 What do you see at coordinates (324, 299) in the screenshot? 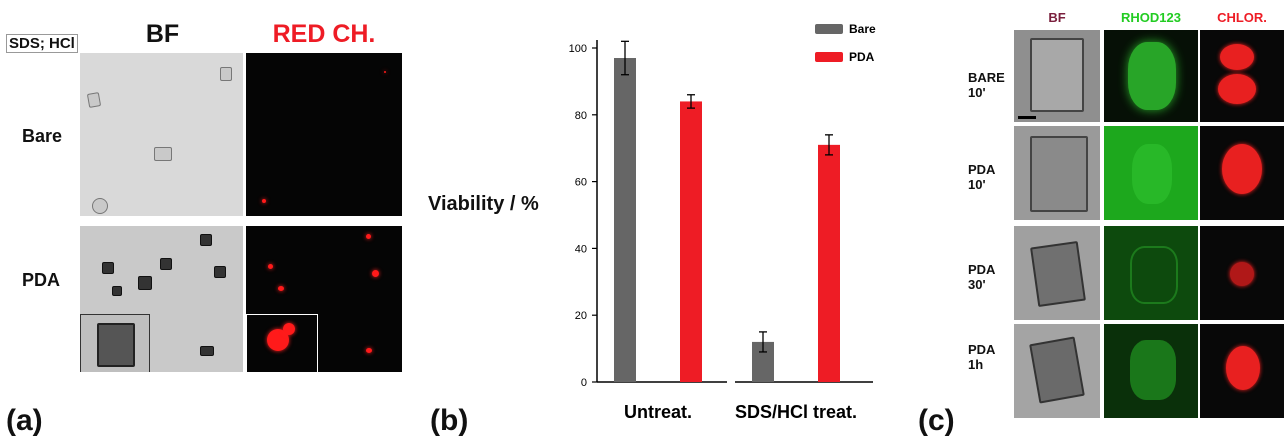
I see `micrograph-red-pda` at bounding box center [324, 299].